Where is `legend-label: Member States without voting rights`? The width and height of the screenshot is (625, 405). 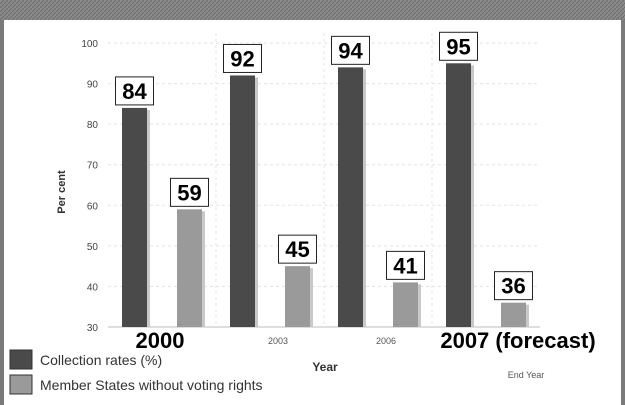 legend-label: Member States without voting rights is located at coordinates (151, 385).